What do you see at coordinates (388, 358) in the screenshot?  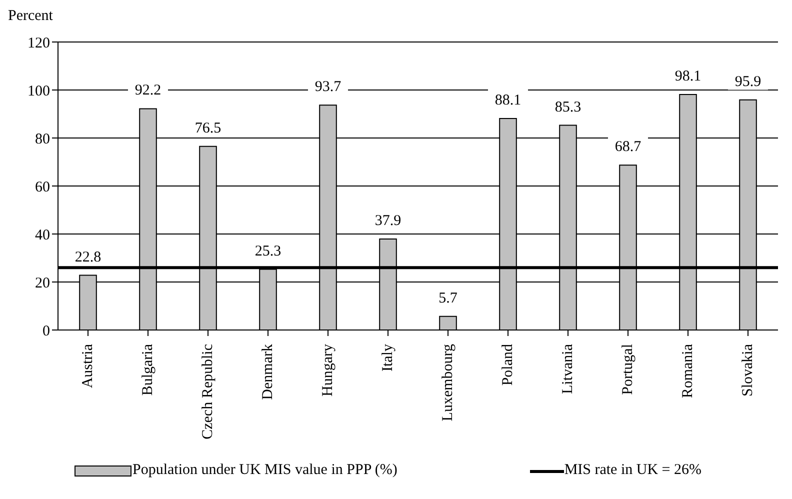 I see `x-tick-label: Italy` at bounding box center [388, 358].